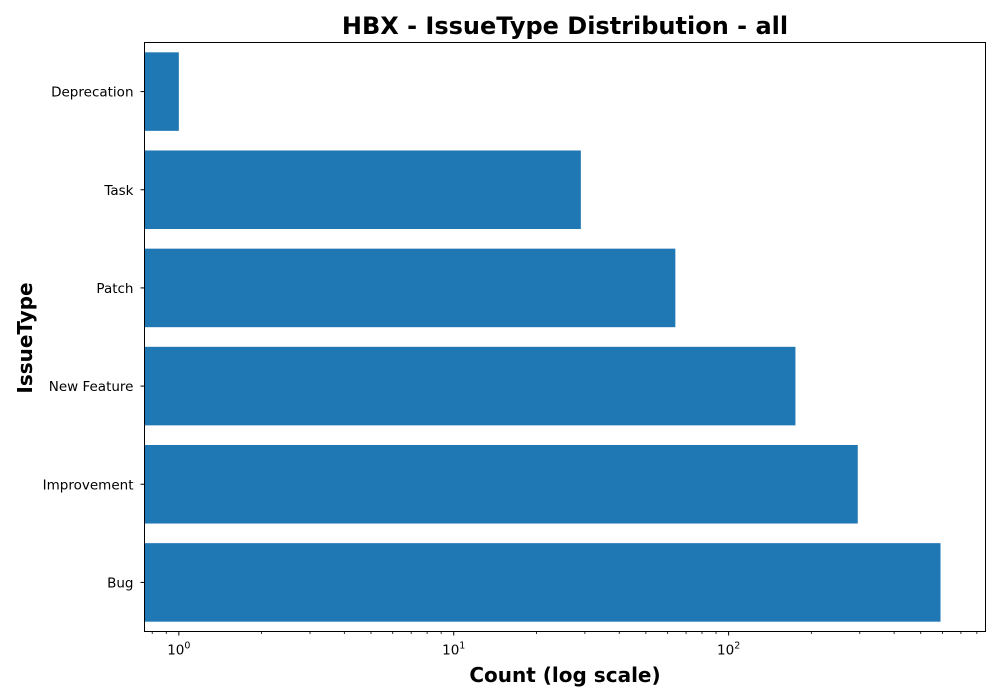 The image size is (1000, 700). What do you see at coordinates (501, 484) in the screenshot?
I see `bar-improvement` at bounding box center [501, 484].